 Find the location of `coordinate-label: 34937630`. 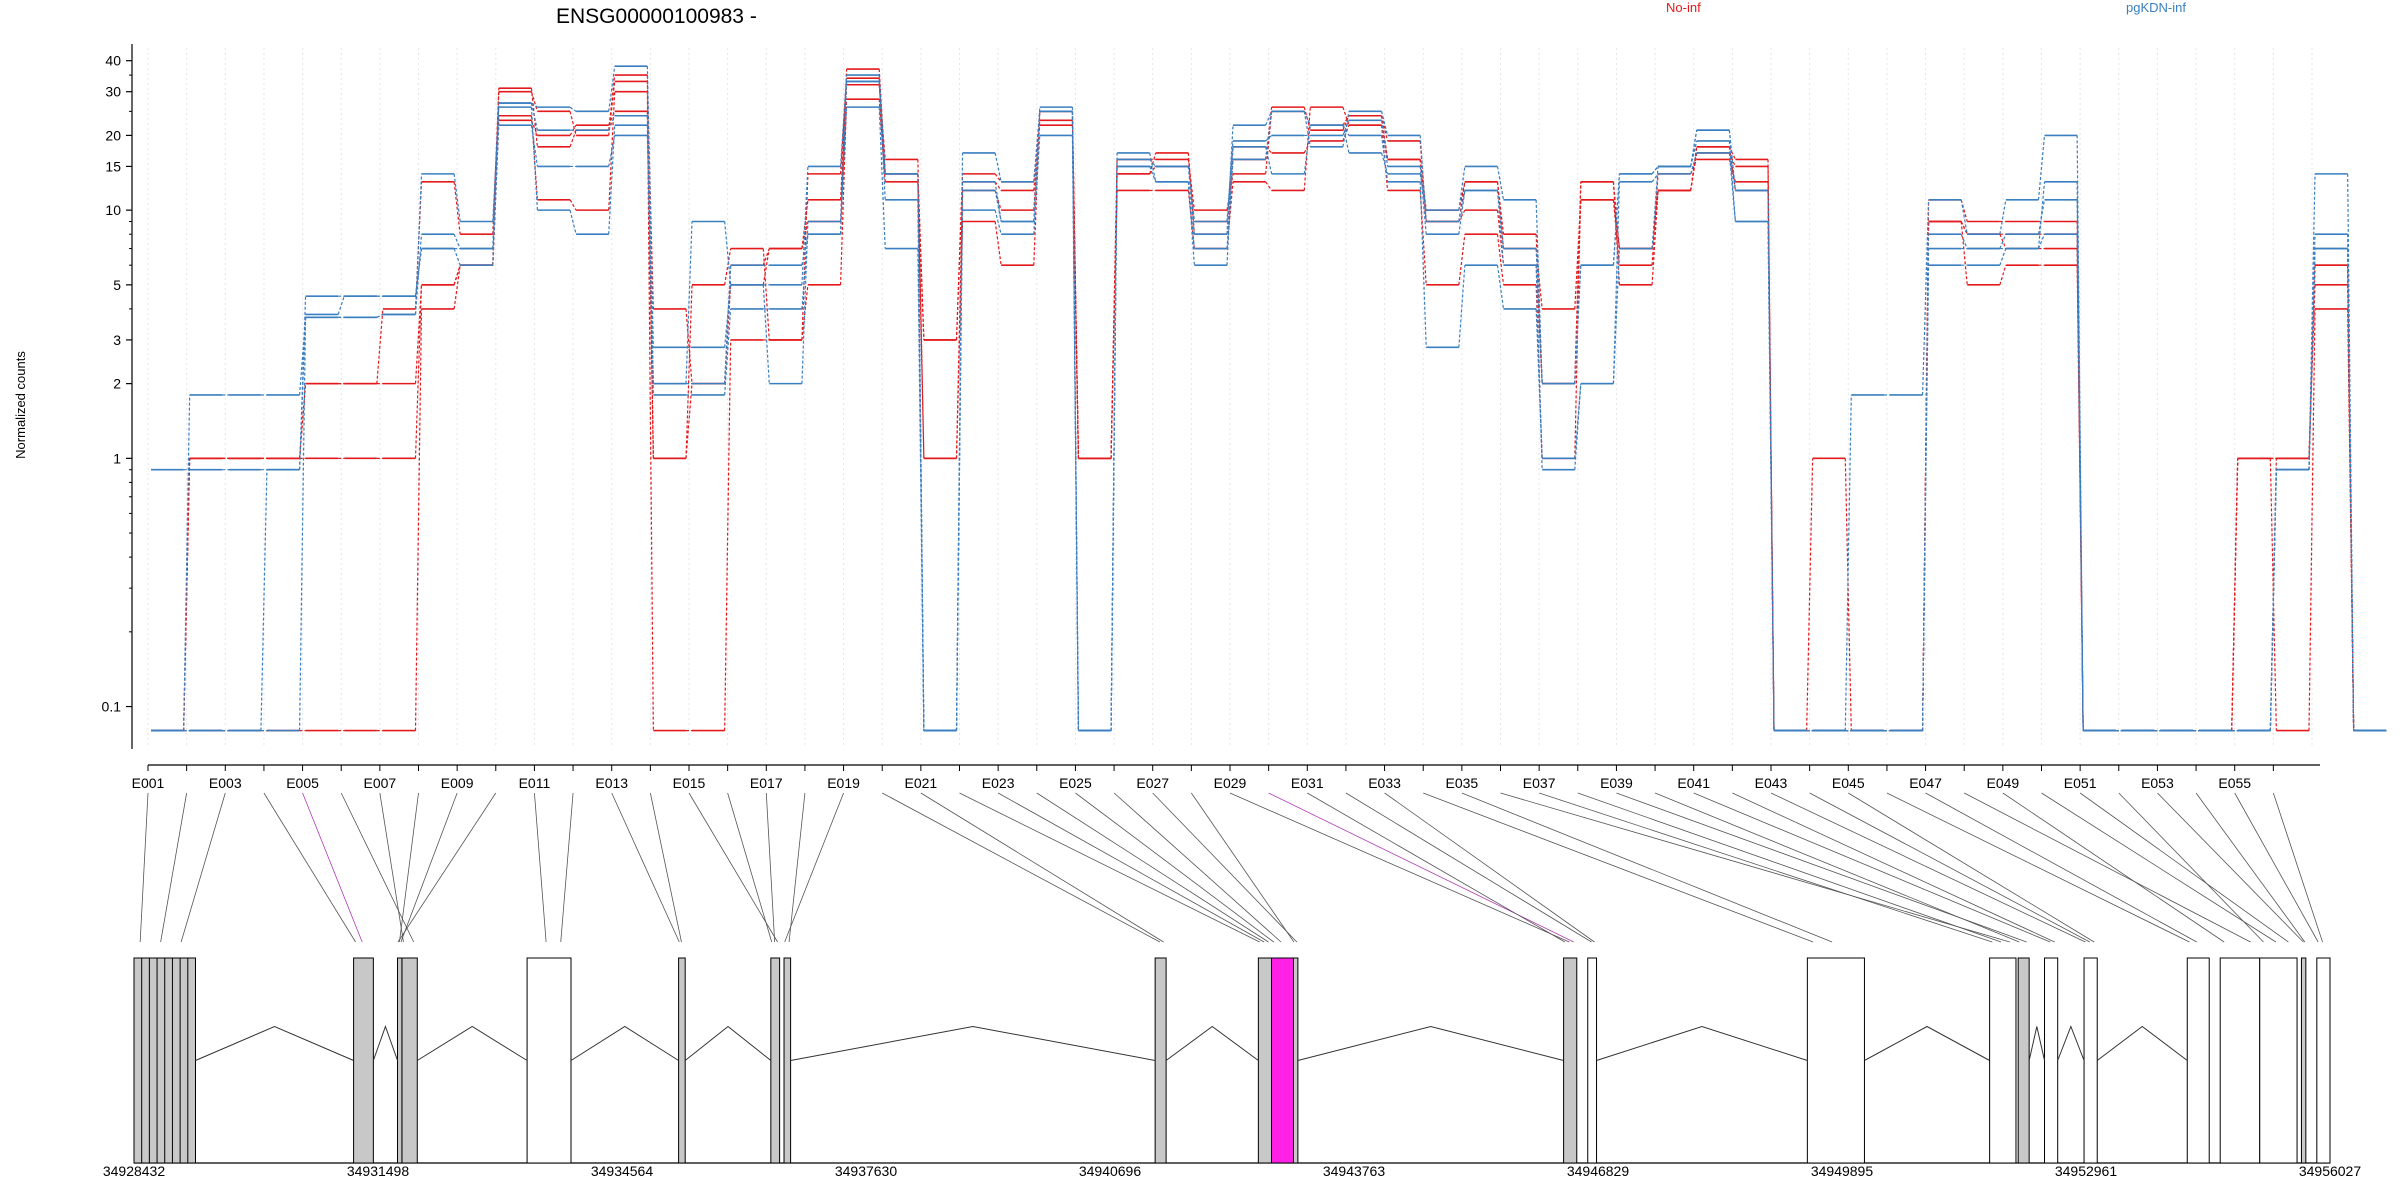

coordinate-label: 34937630 is located at coordinates (866, 1171).